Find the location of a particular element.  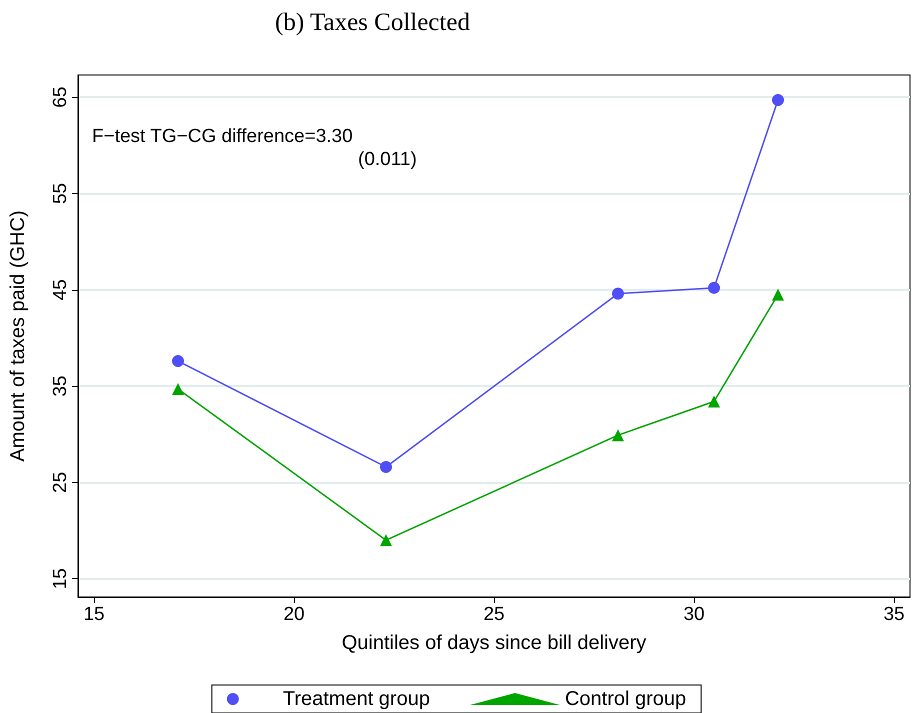

x-tick-label: 25 is located at coordinates (494, 614).